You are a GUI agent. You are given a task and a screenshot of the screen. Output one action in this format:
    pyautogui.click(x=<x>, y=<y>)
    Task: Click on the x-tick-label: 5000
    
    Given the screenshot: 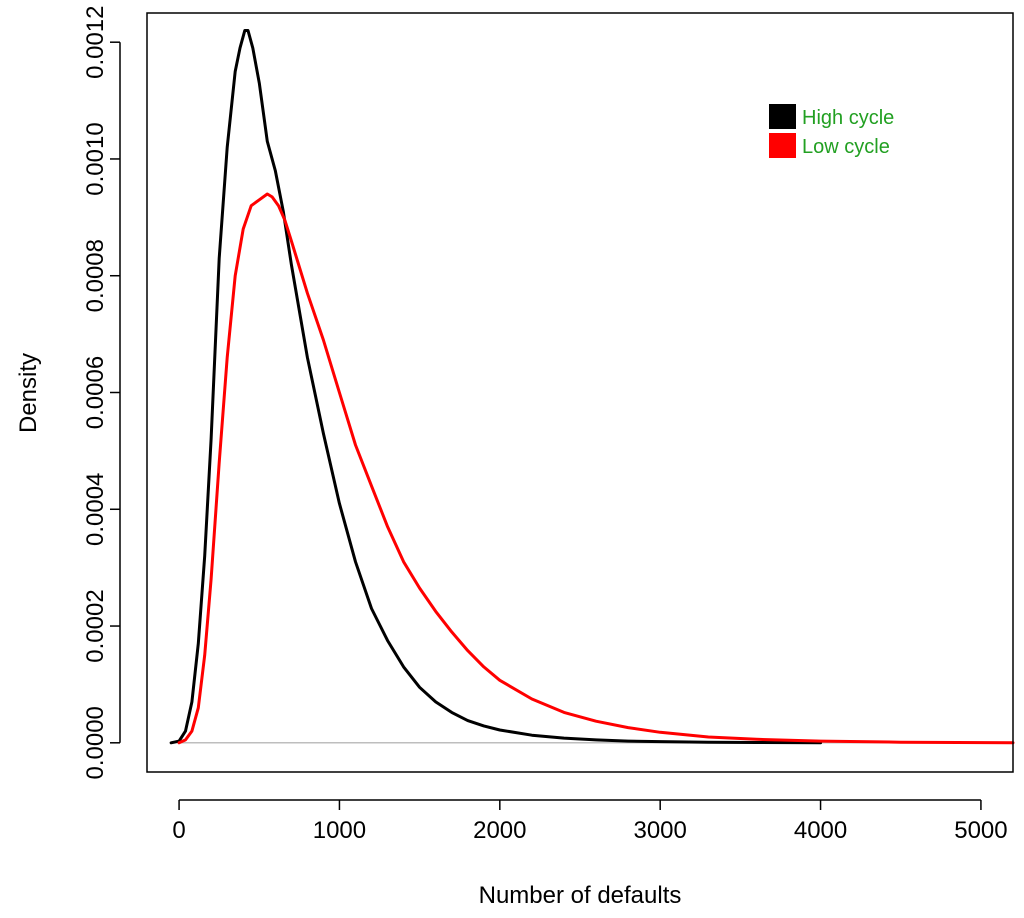 What is the action you would take?
    pyautogui.click(x=980, y=830)
    